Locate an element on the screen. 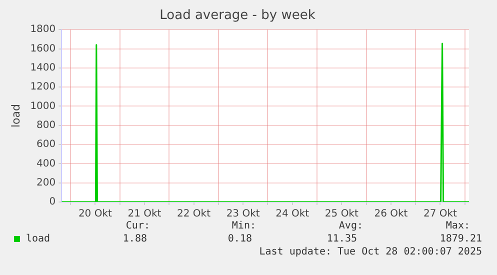 This screenshot has height=275, width=497. text: 0.18 is located at coordinates (240, 239).